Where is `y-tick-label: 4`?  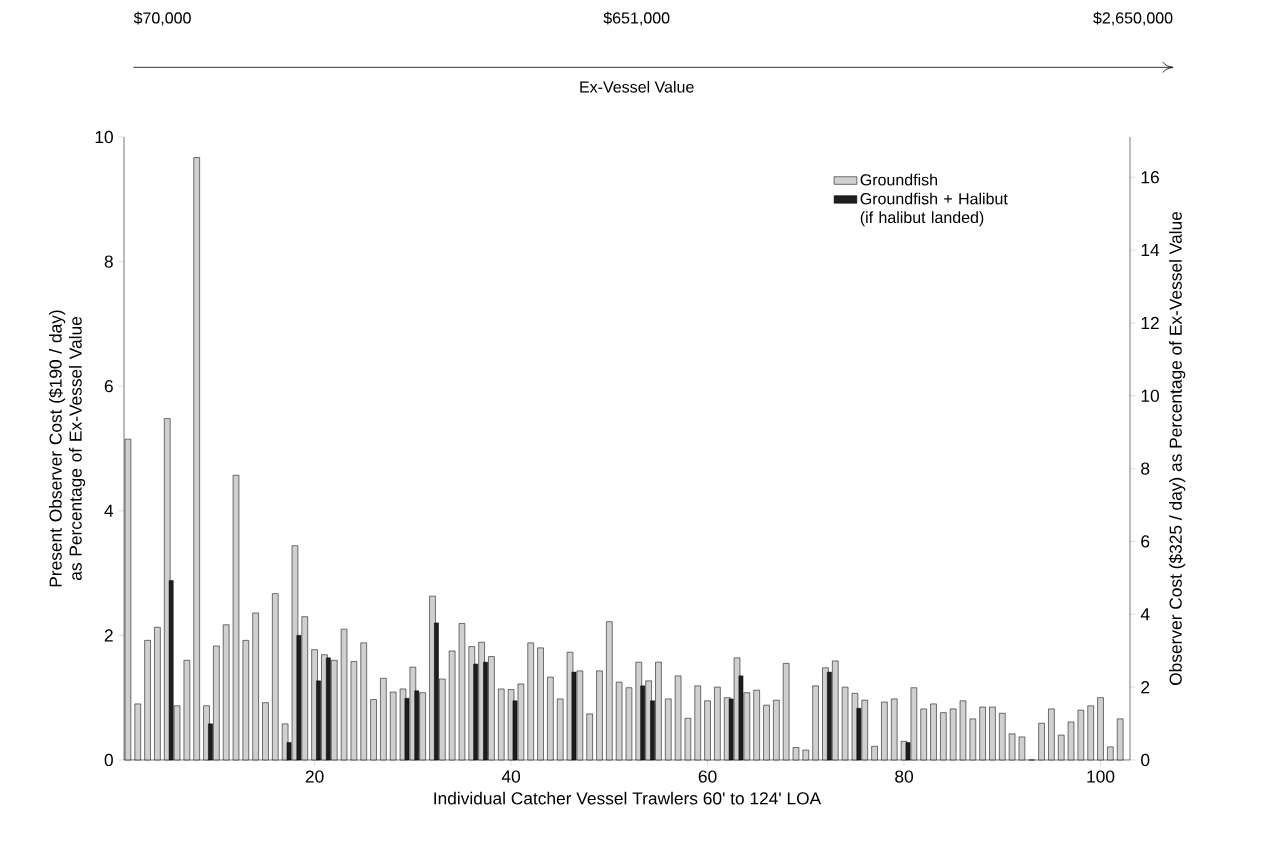 y-tick-label: 4 is located at coordinates (109, 510).